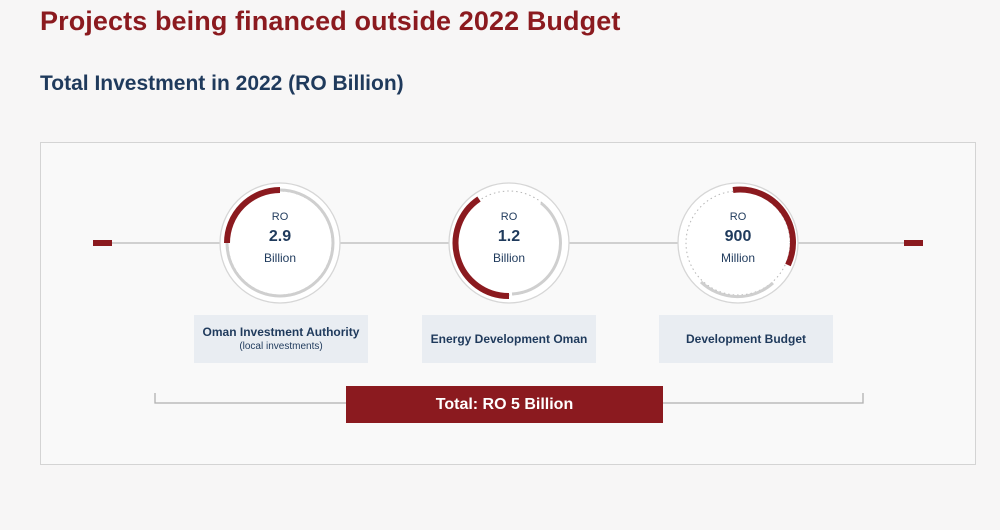 This screenshot has height=530, width=1000. I want to click on ring-3-text: RO 900 Million, so click(738, 238).